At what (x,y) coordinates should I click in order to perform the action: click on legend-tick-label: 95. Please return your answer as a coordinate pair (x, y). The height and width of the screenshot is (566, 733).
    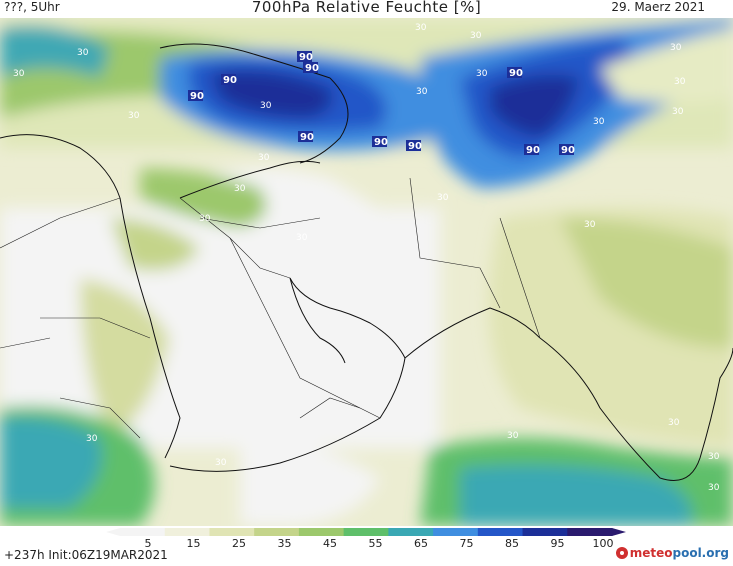
    Looking at the image, I should click on (558, 542).